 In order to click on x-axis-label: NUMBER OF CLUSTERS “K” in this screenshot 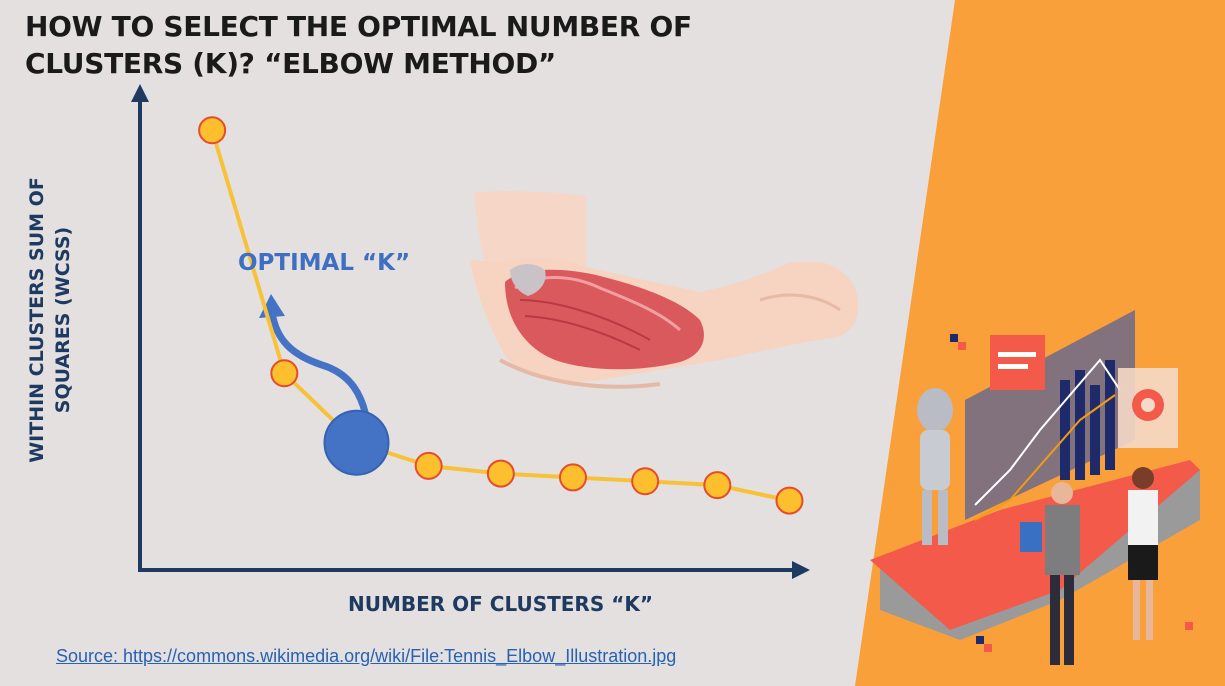, I will do `click(500, 604)`.